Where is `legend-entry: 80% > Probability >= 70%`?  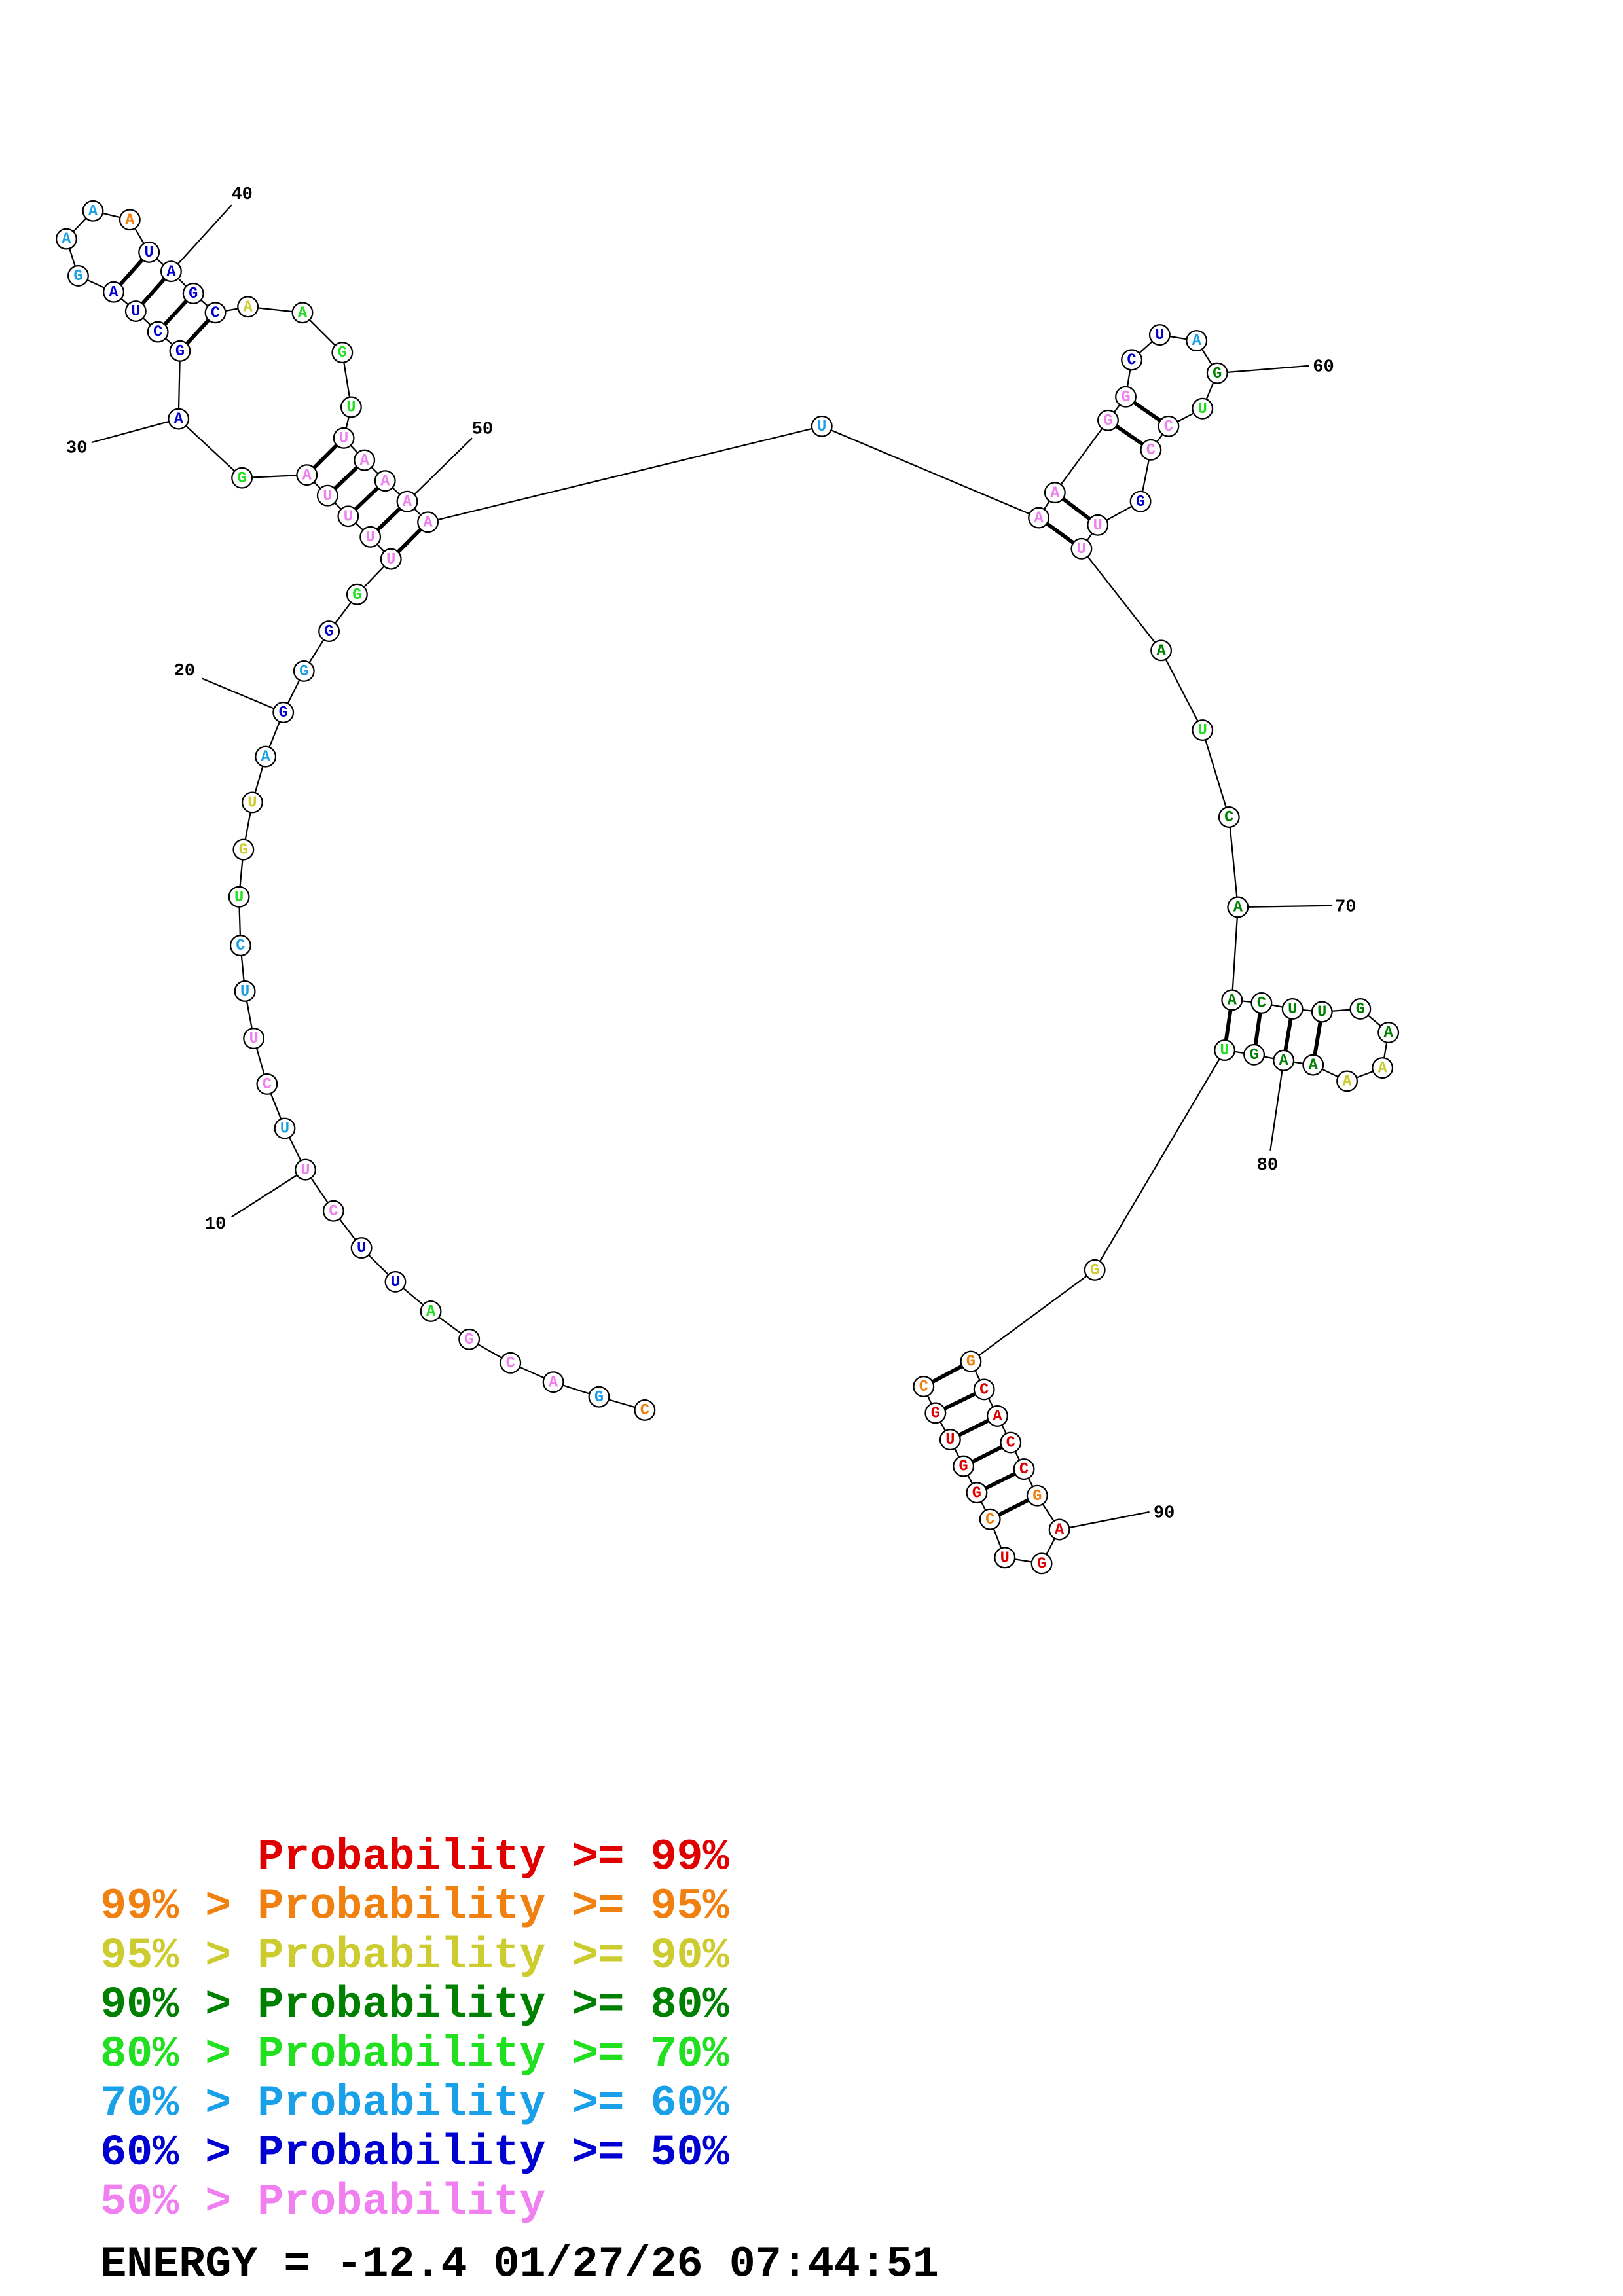
legend-entry: 80% > Probability >= 70% is located at coordinates (414, 2054).